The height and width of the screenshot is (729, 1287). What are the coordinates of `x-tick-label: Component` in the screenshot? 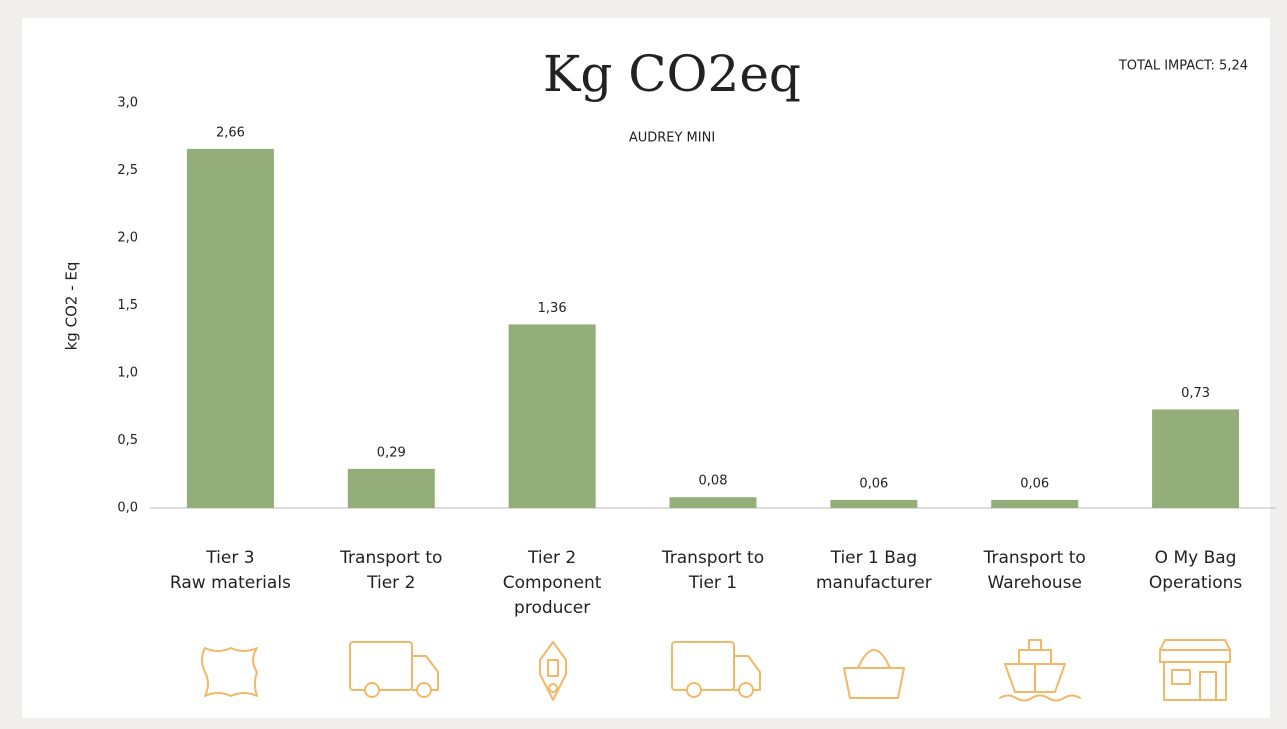 It's located at (552, 583).